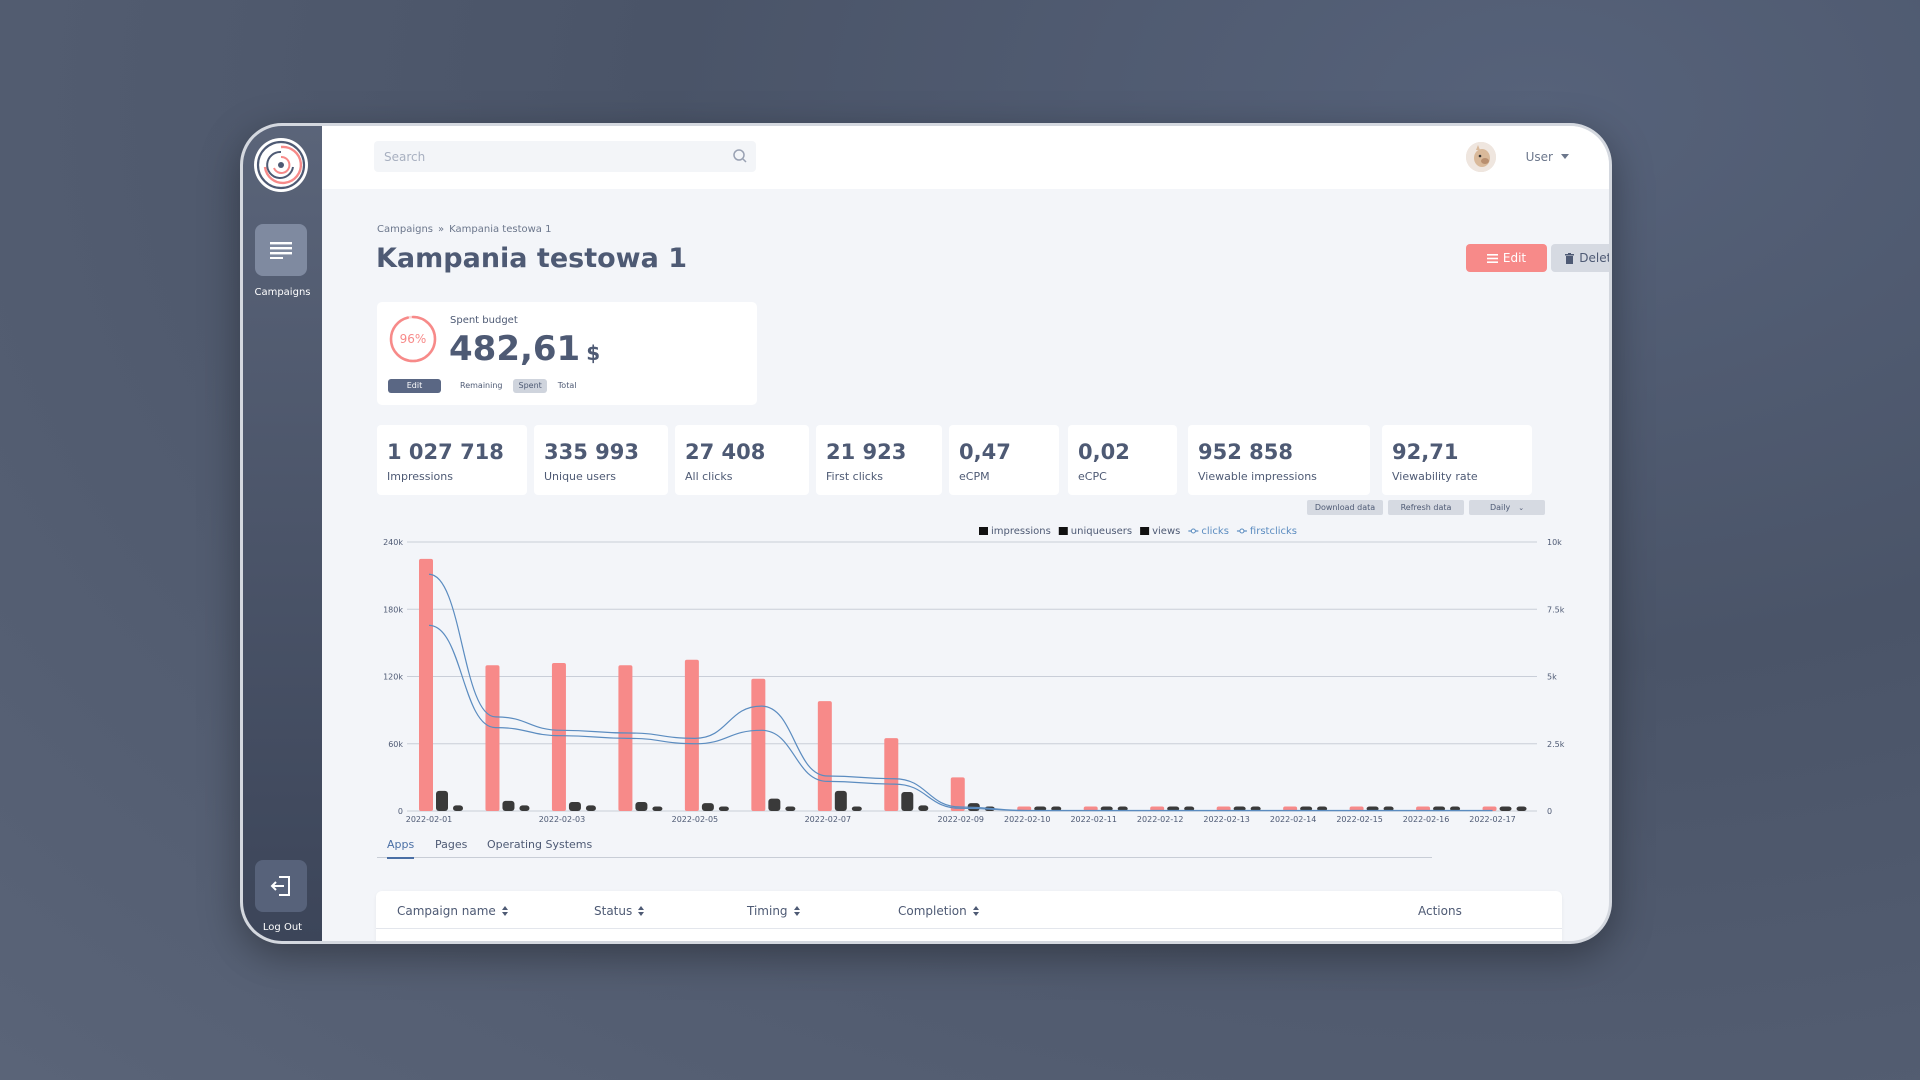 This screenshot has height=1080, width=1920. What do you see at coordinates (540, 844) in the screenshot?
I see `tab-operating-systems: Operating Systems` at bounding box center [540, 844].